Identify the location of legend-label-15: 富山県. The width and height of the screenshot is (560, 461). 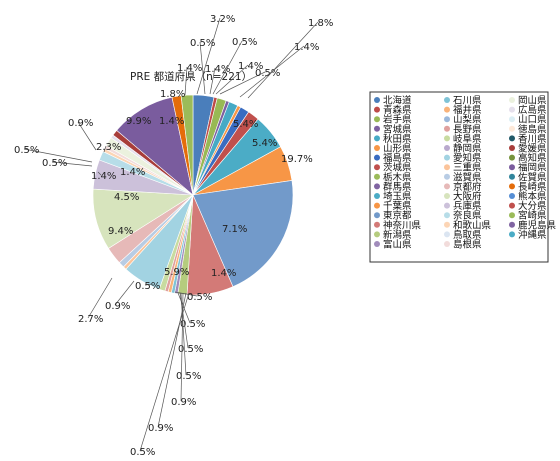
(397, 245).